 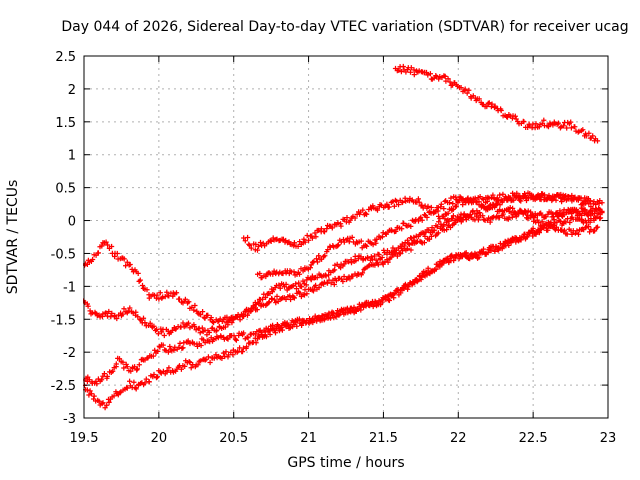 What do you see at coordinates (63, 386) in the screenshot?
I see `y-tick-label: -2.5` at bounding box center [63, 386].